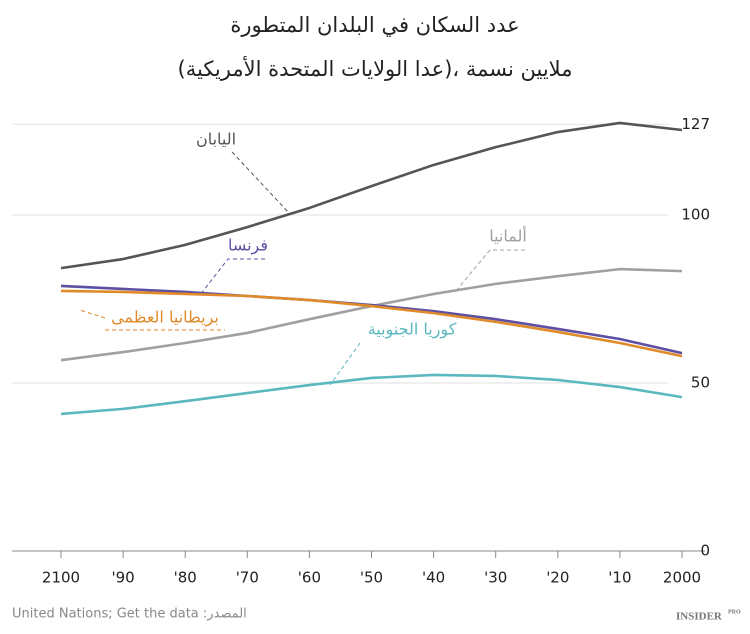 The height and width of the screenshot is (634, 750). What do you see at coordinates (557, 578) in the screenshot?
I see `x-tick-label: '20` at bounding box center [557, 578].